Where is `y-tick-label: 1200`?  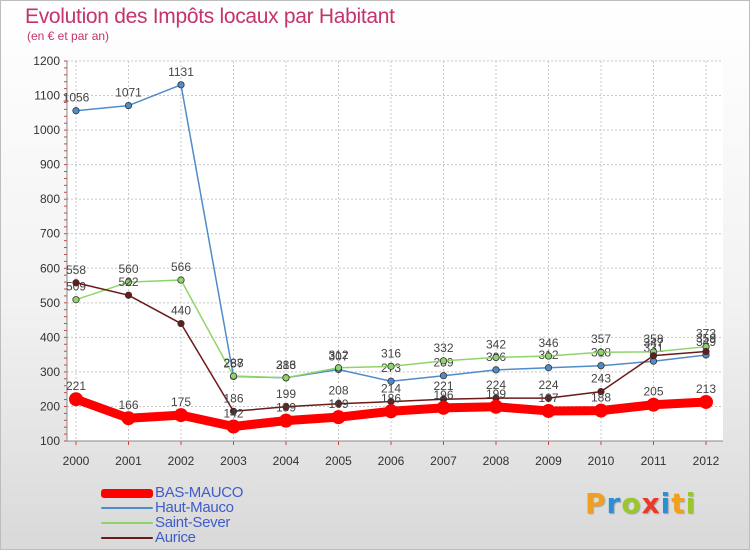 y-tick-label: 1200 is located at coordinates (46, 61).